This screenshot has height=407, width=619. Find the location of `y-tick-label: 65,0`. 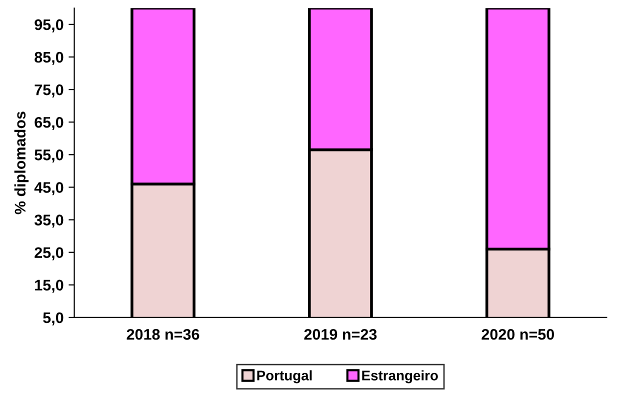

y-tick-label: 65,0 is located at coordinates (49, 123).